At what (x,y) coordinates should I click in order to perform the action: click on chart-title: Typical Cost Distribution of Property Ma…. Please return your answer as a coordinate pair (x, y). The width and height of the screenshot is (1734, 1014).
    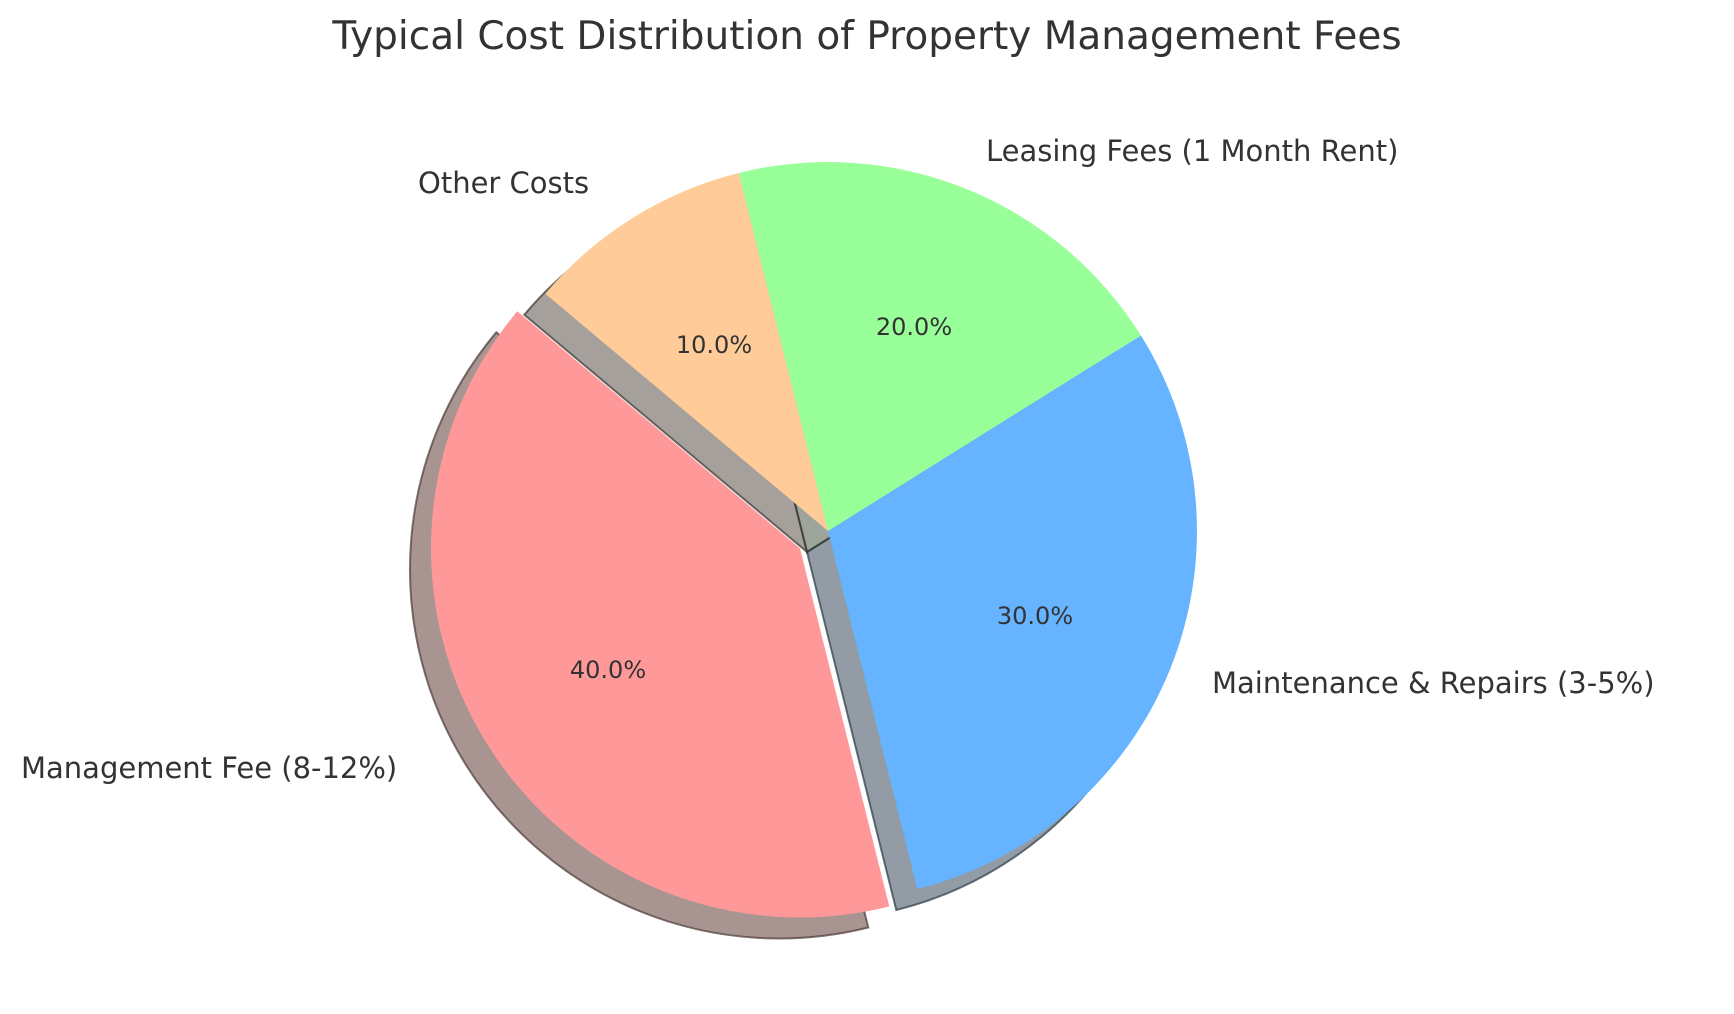
    Looking at the image, I should click on (867, 36).